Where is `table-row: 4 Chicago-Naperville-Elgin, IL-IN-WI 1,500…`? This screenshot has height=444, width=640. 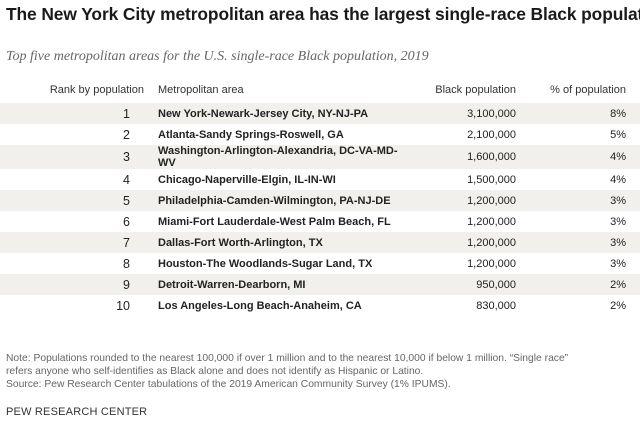 table-row: 4 Chicago-Naperville-Elgin, IL-IN-WI 1,500… is located at coordinates (320, 179).